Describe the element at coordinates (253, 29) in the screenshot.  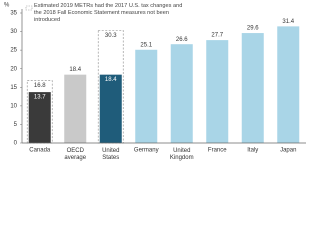
I see `value-label: 29.6` at that location.